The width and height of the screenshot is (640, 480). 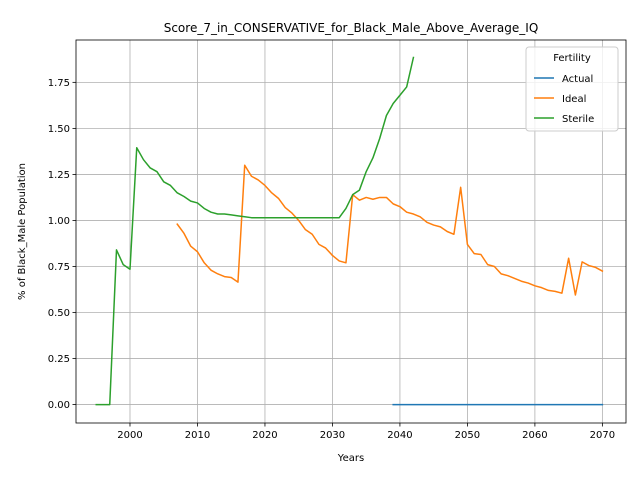 I want to click on legend-label-sterile: Sterile, so click(x=578, y=119).